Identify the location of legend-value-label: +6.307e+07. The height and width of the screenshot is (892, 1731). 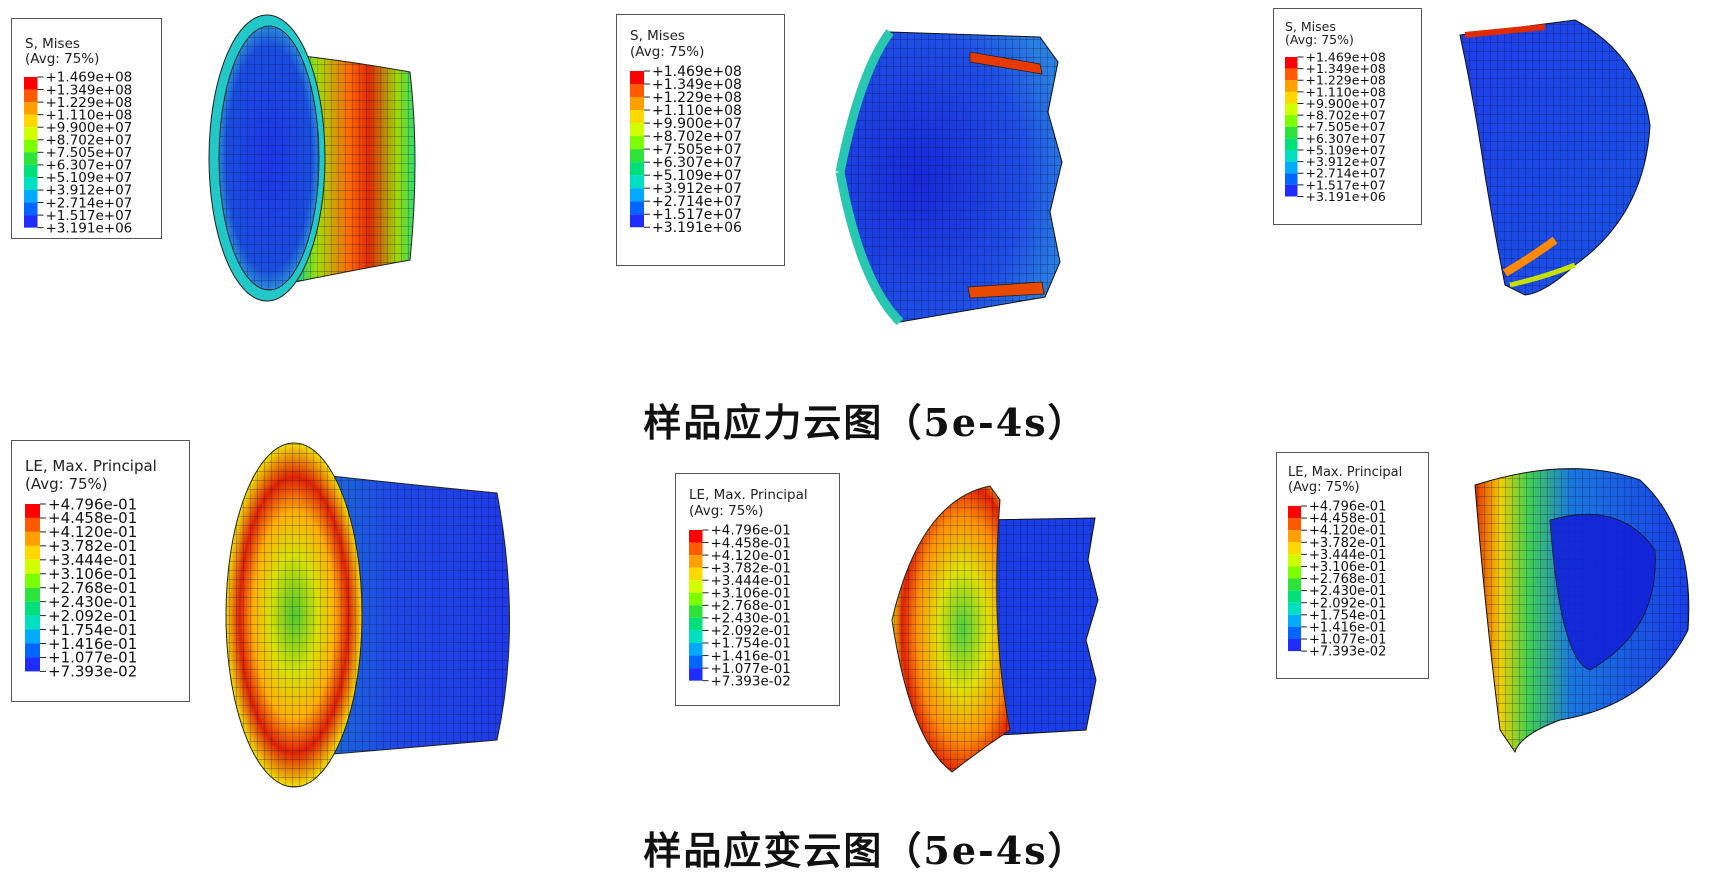
(89, 166).